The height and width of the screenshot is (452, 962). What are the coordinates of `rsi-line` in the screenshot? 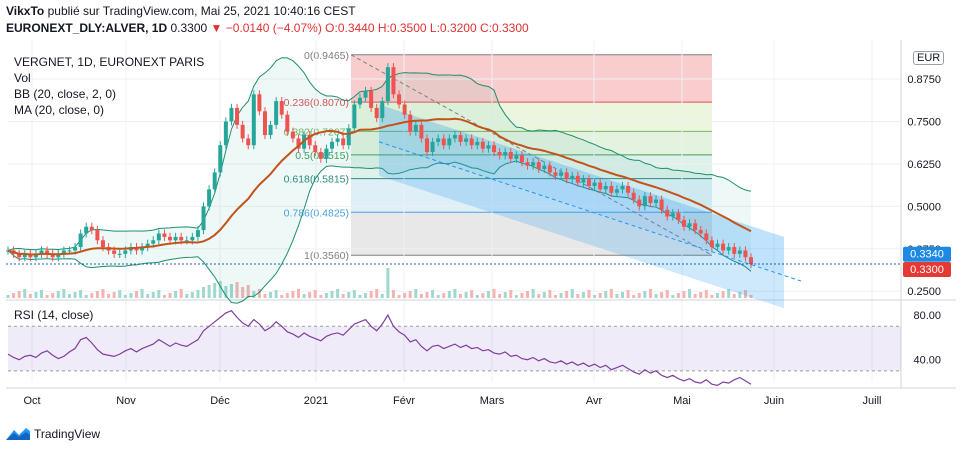 It's located at (379, 347).